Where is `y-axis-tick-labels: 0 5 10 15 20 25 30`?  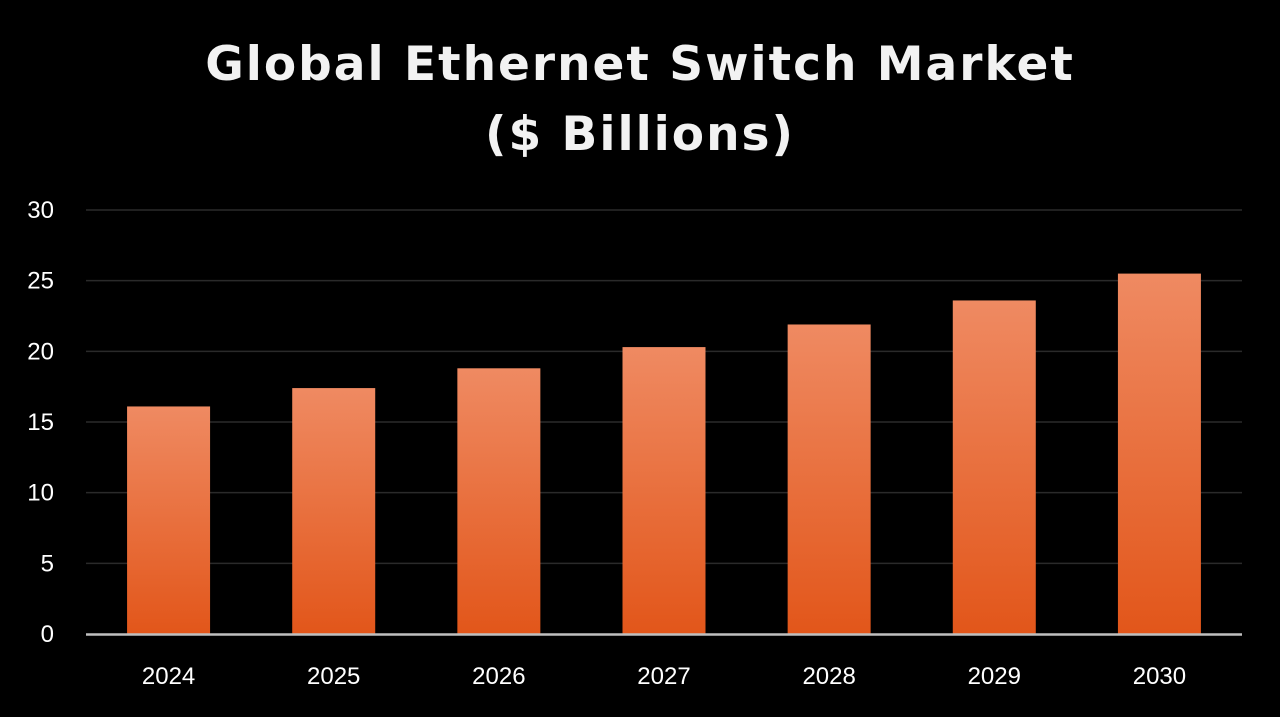 y-axis-tick-labels: 0 5 10 15 20 25 30 is located at coordinates (40, 422).